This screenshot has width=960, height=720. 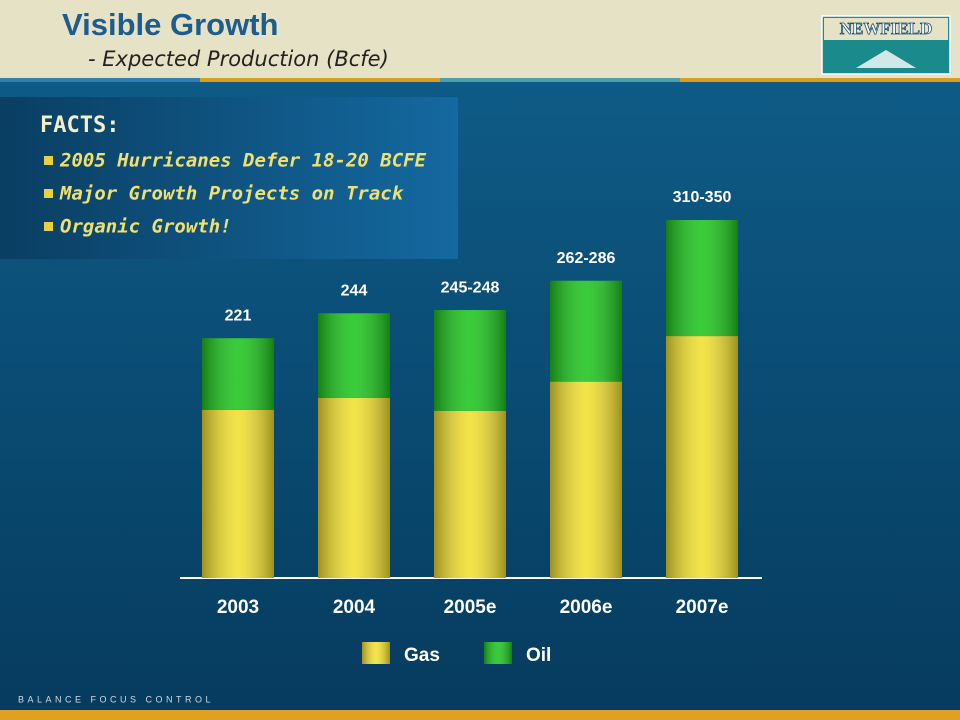 I want to click on facts-box, so click(x=229, y=178).